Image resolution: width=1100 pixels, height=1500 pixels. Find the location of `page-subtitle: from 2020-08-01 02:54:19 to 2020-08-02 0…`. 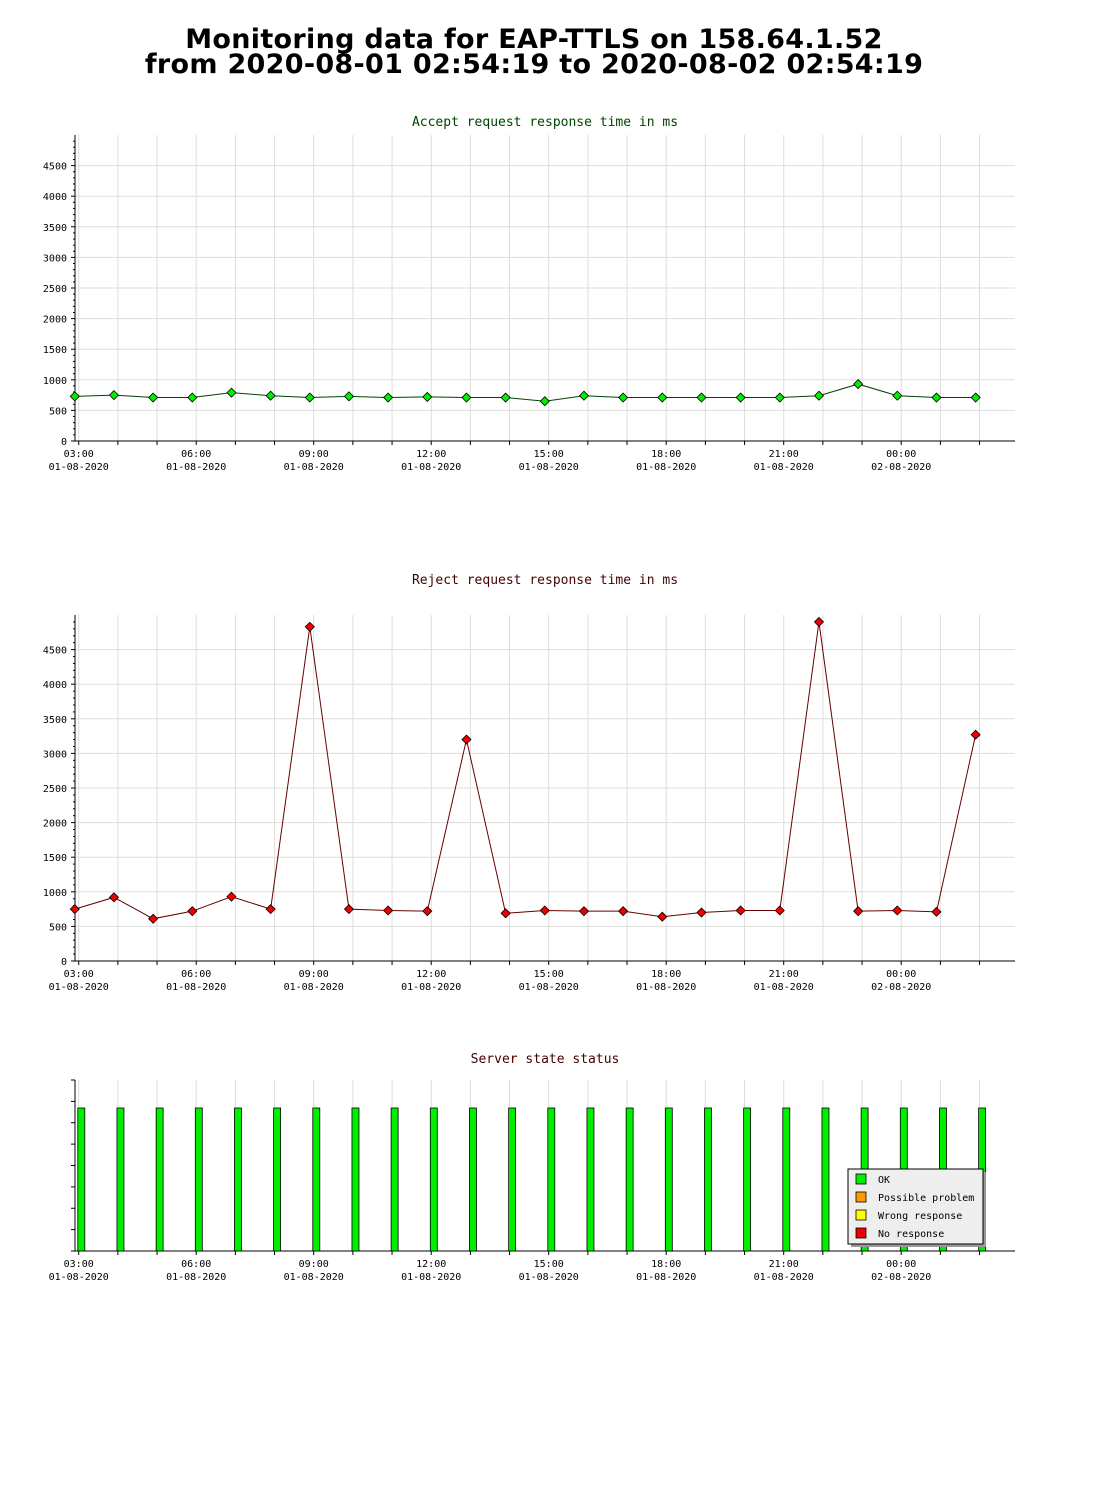

page-subtitle: from 2020-08-01 02:54:19 to 2020-08-02 0… is located at coordinates (534, 64).